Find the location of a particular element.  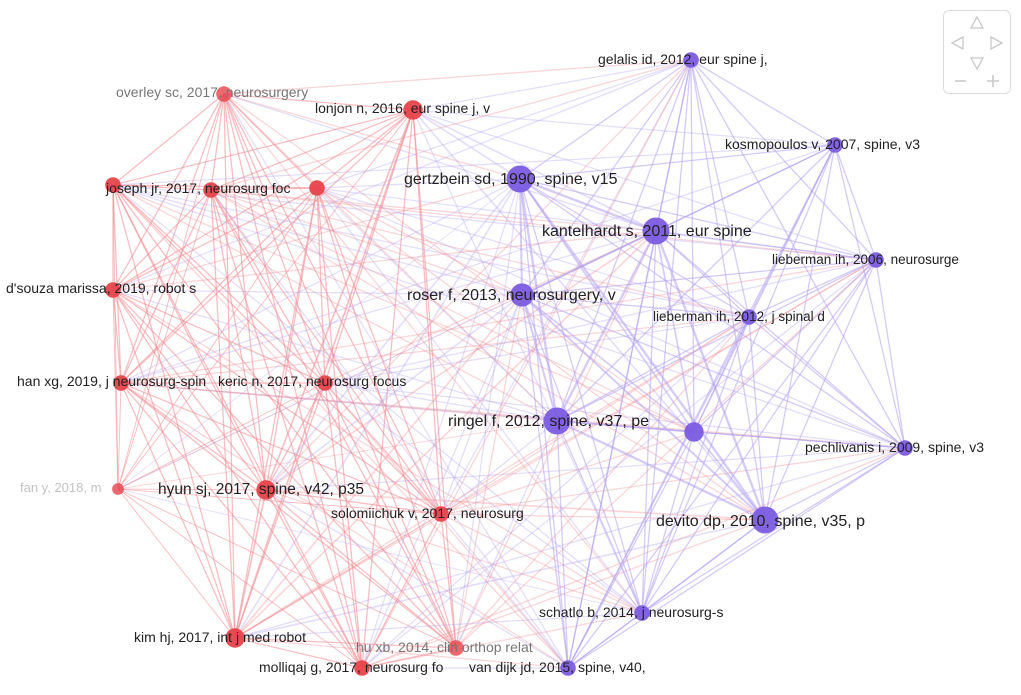

edge-overley-gelalis is located at coordinates (457, 77).